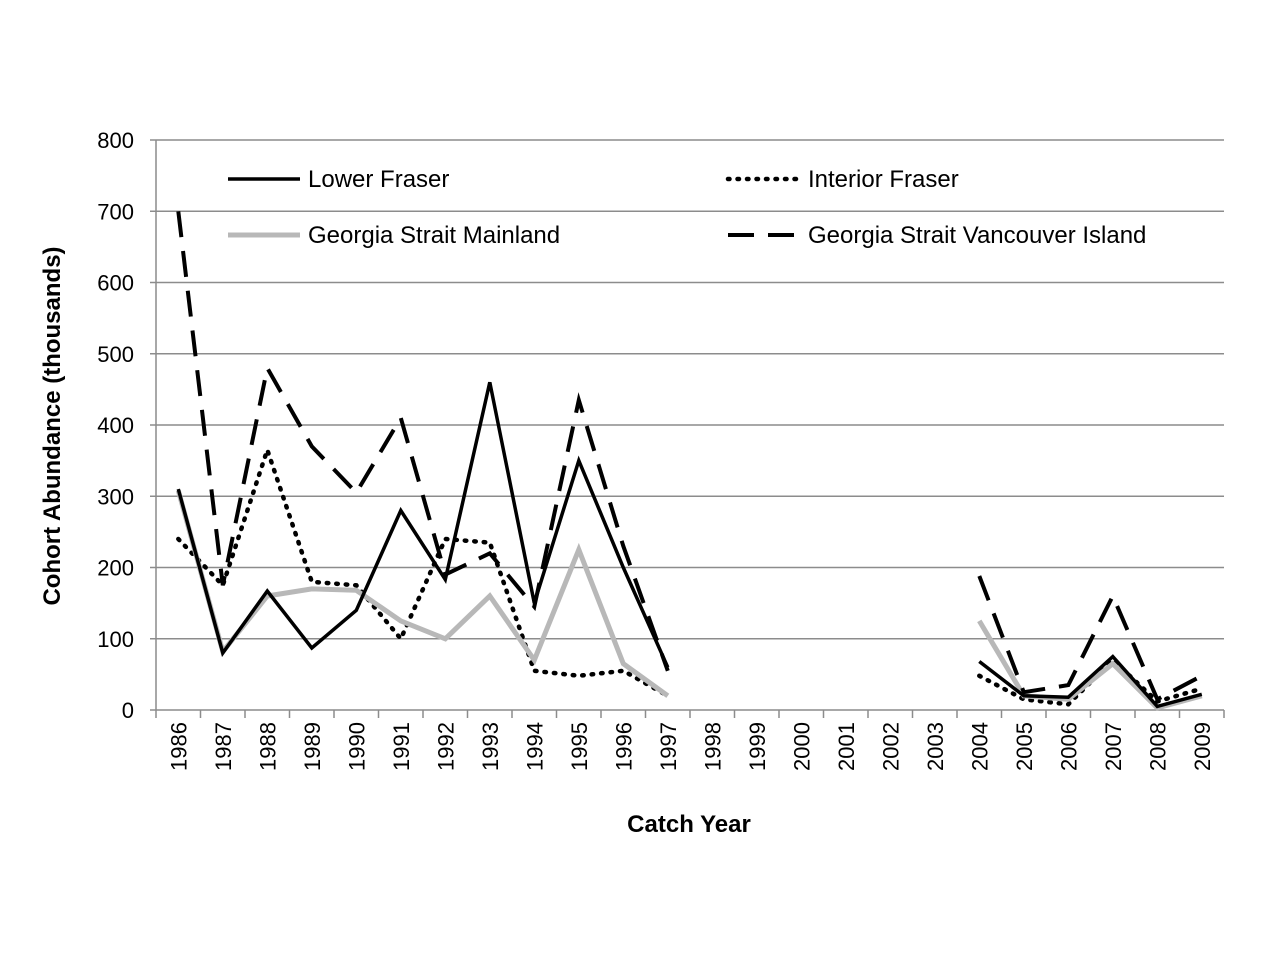  I want to click on series-line-georgia-strait-mainland, so click(422, 593).